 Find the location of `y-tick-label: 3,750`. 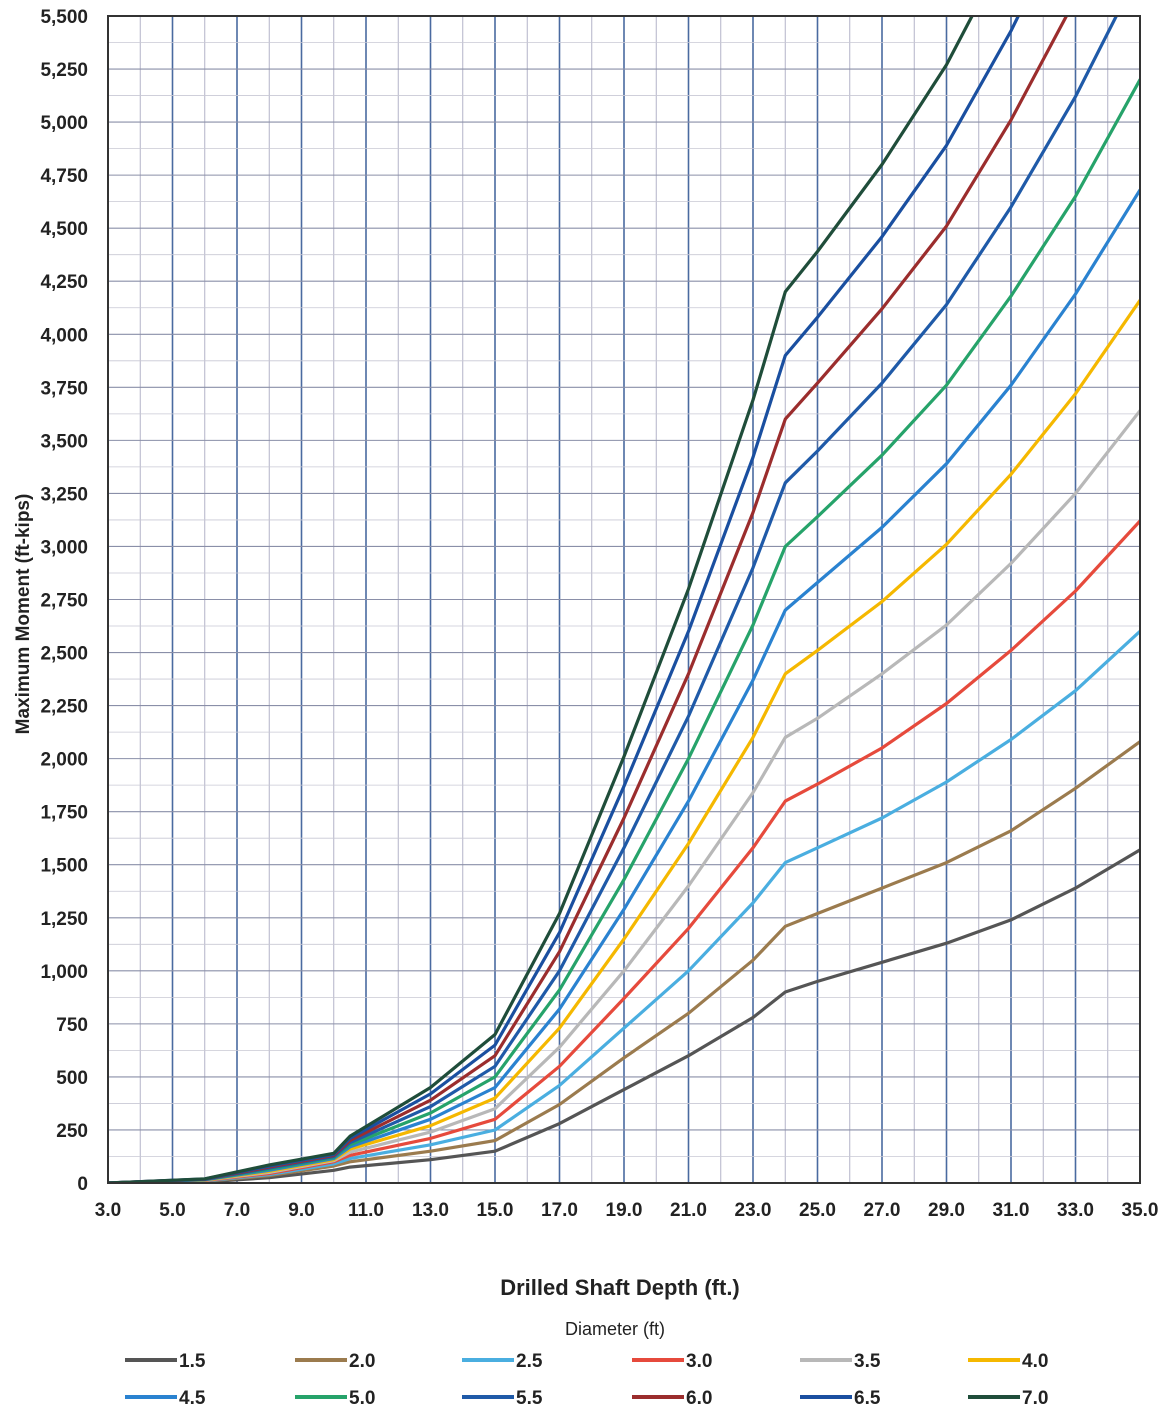

y-tick-label: 3,750 is located at coordinates (64, 388).